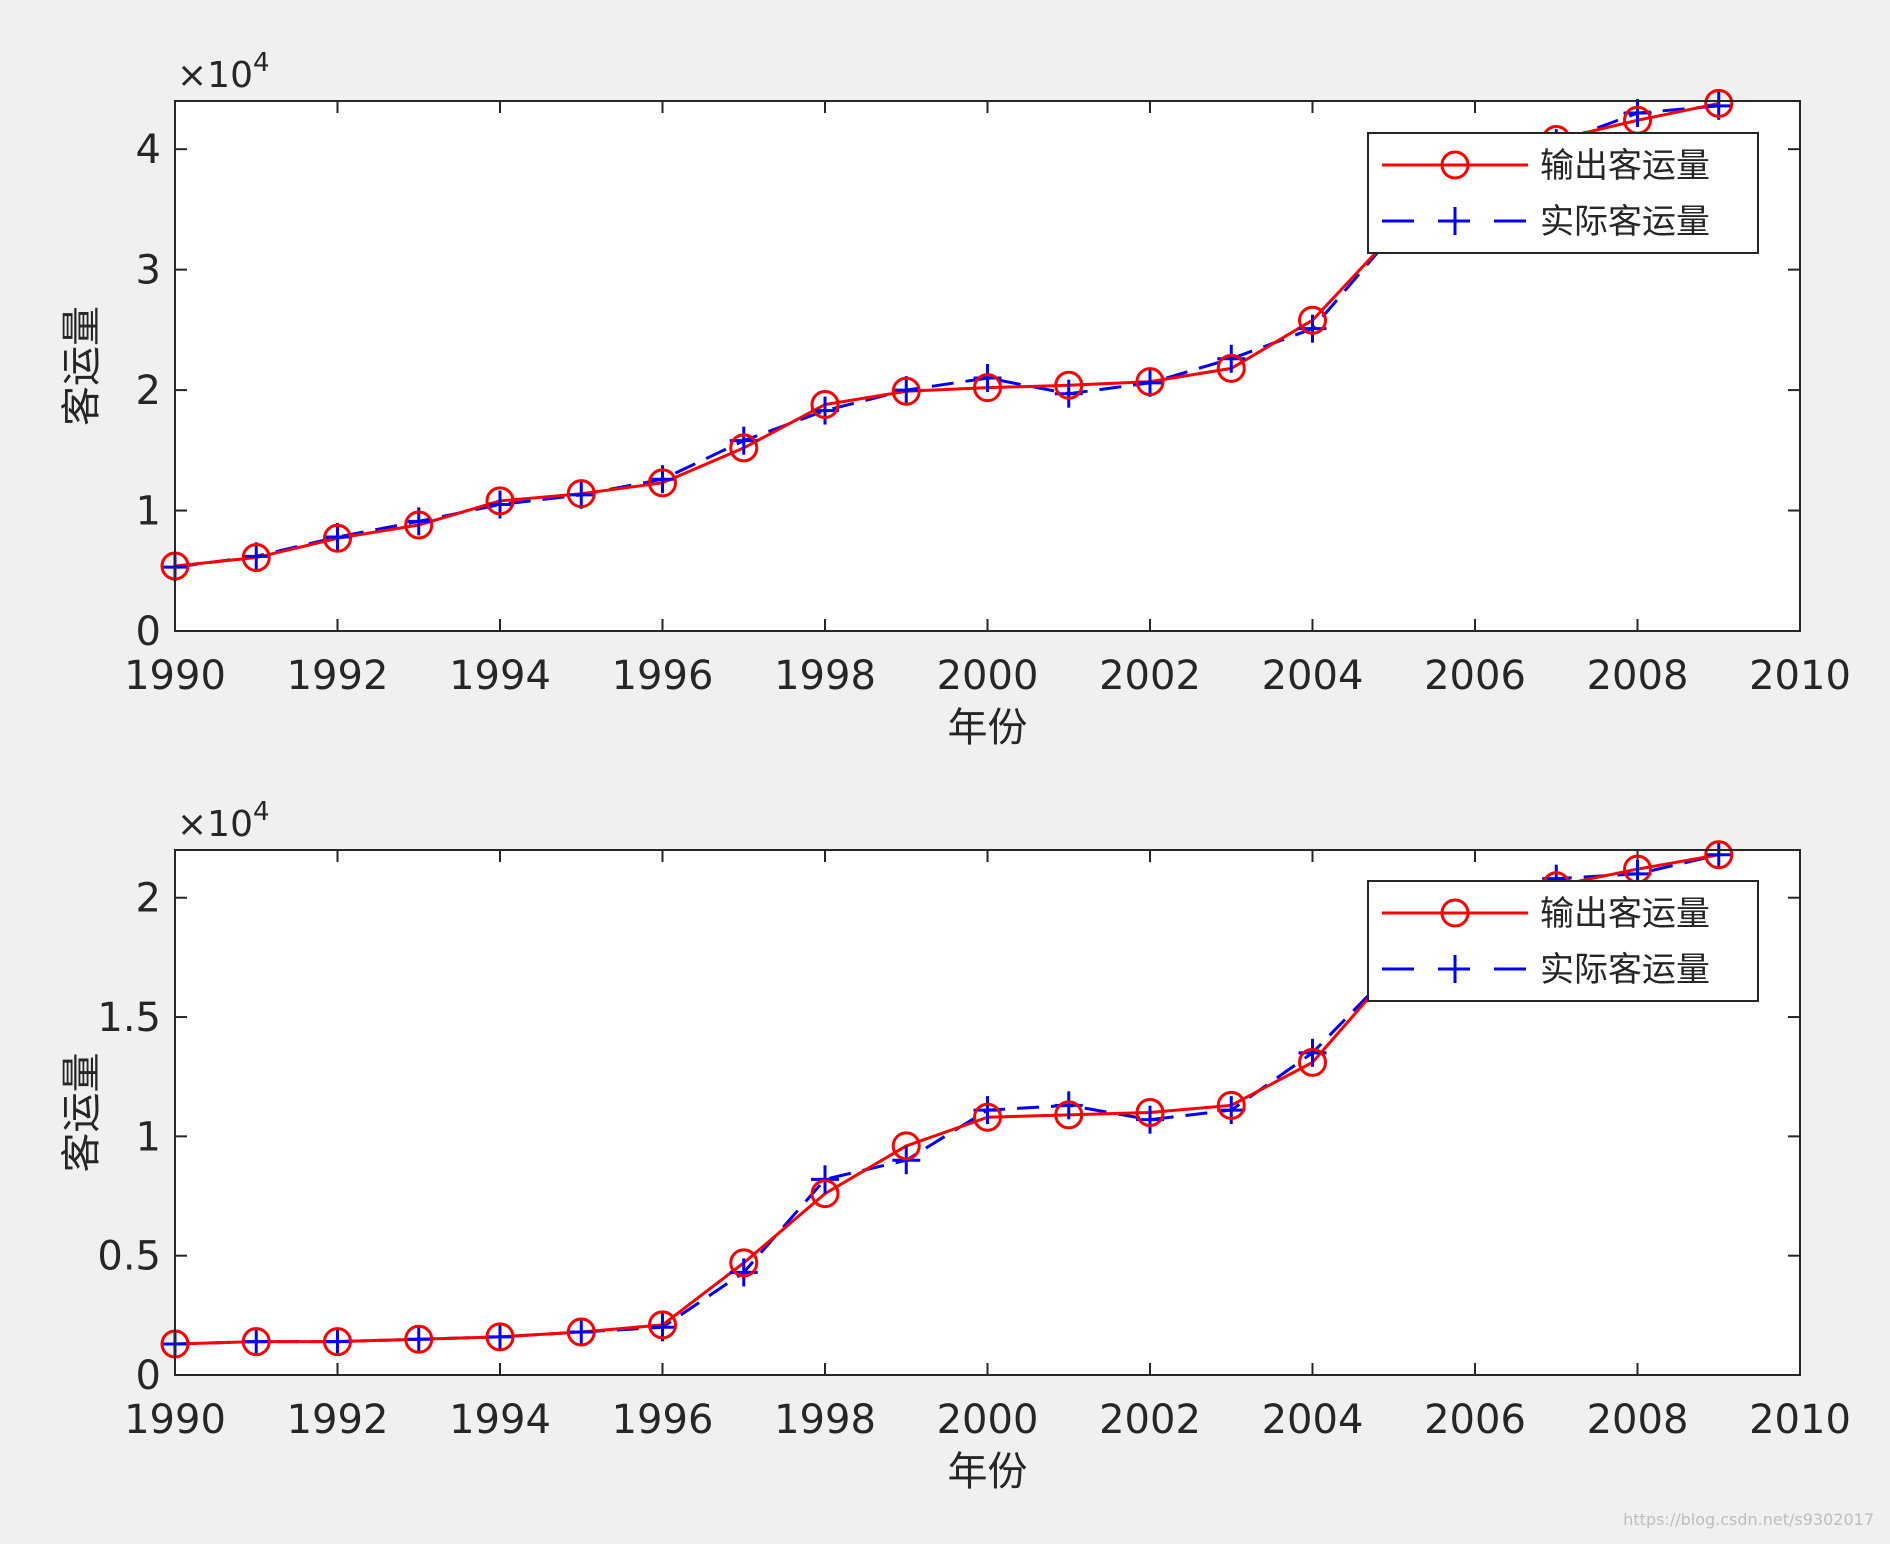 This screenshot has width=1890, height=1544. I want to click on y-tick-label: 1.5, so click(129, 1018).